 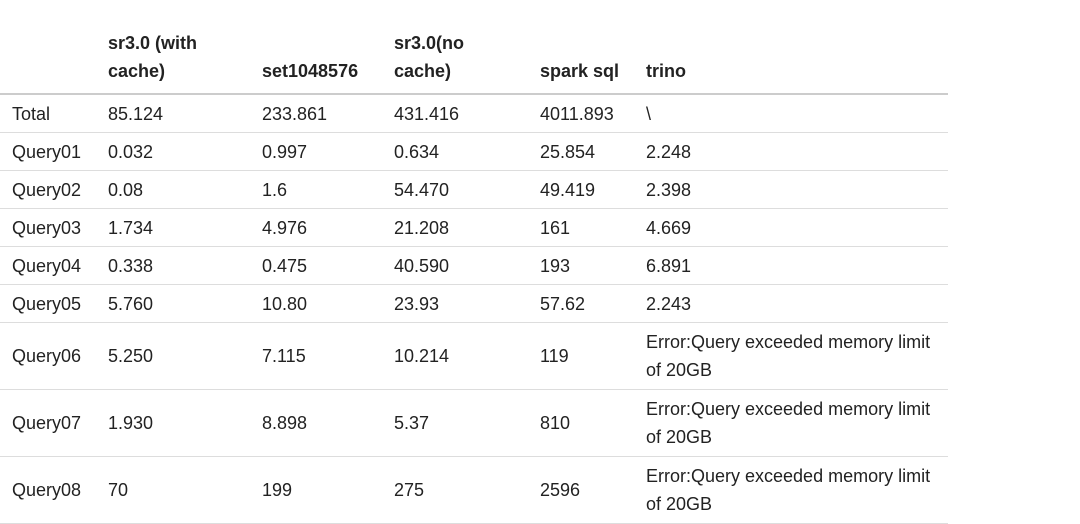 What do you see at coordinates (318, 490) in the screenshot?
I see `cell: 199` at bounding box center [318, 490].